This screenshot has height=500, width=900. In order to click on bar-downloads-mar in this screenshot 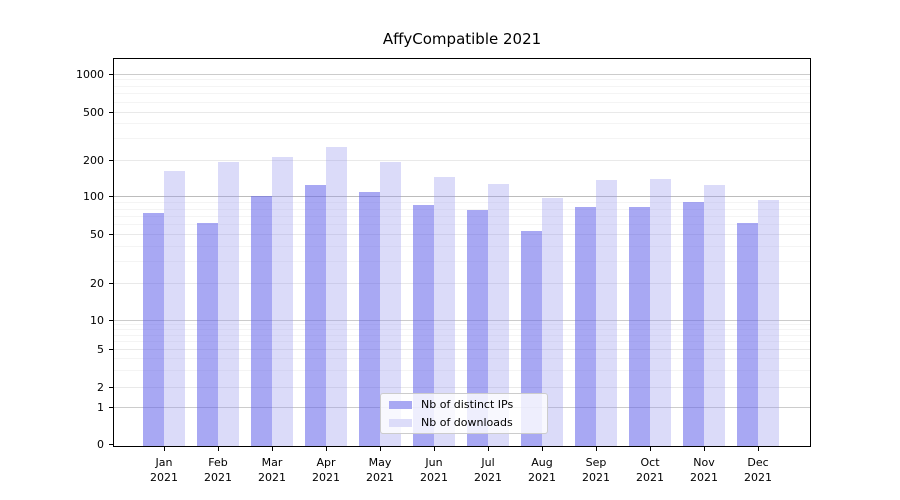, I will do `click(282, 301)`.